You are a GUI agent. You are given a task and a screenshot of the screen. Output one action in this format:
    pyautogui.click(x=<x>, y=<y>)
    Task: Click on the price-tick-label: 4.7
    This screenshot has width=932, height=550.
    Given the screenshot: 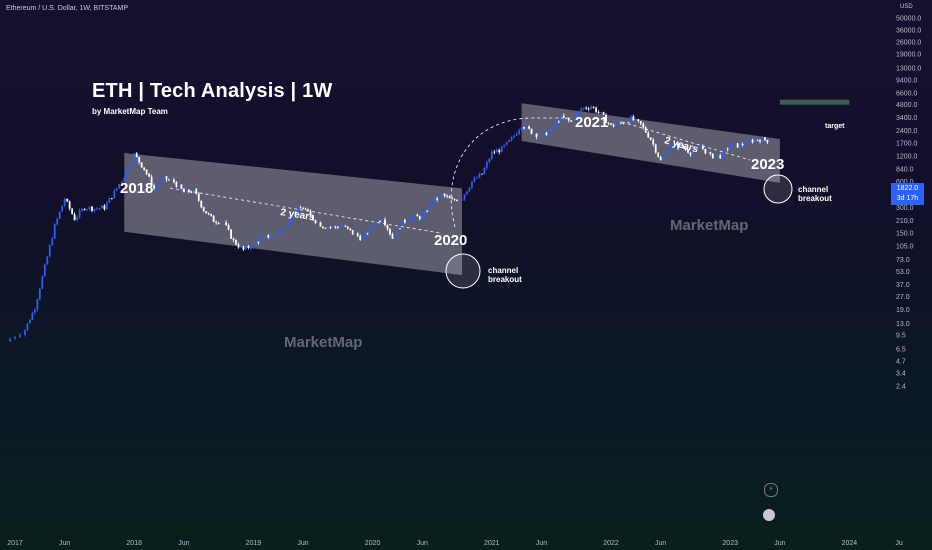 What is the action you would take?
    pyautogui.click(x=901, y=362)
    